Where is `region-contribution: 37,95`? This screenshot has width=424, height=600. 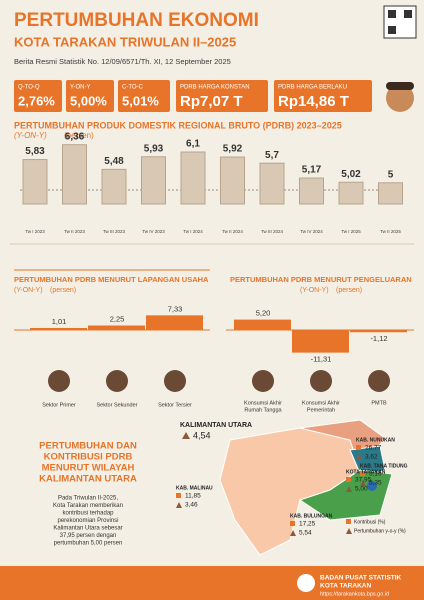
region-contribution: 37,95 is located at coordinates (363, 480).